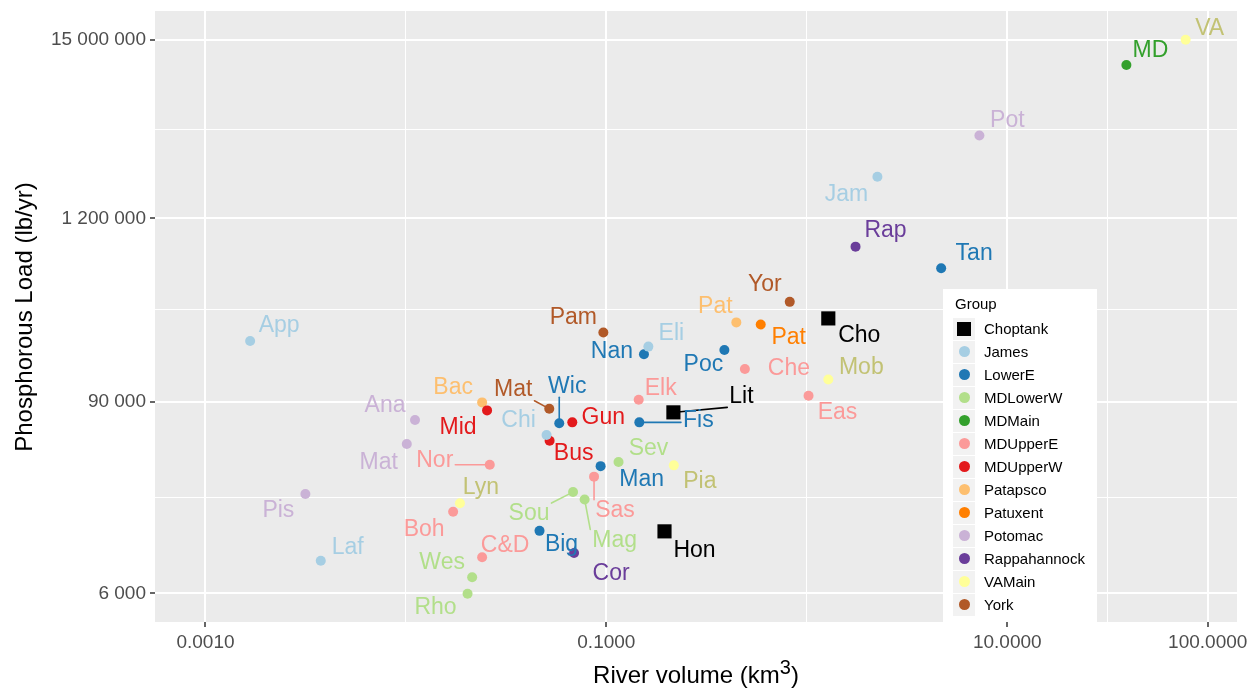  Describe the element at coordinates (518, 419) in the screenshot. I see `annotation: Chi` at that location.